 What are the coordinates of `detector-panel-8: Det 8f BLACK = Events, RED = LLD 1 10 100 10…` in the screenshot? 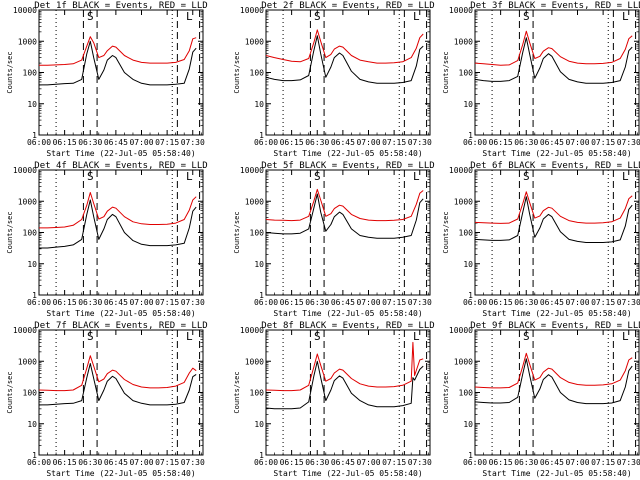 It's located at (334, 399).